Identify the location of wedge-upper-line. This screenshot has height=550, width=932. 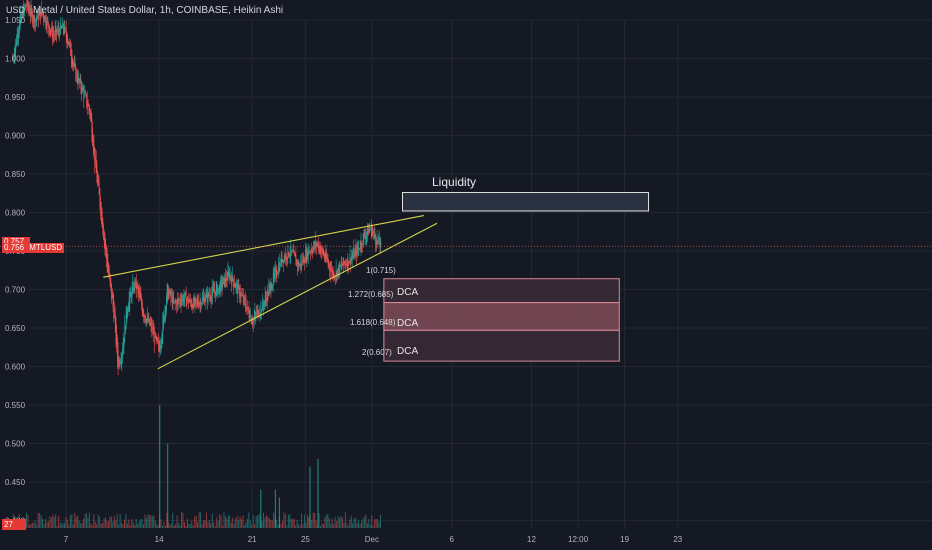
(263, 246).